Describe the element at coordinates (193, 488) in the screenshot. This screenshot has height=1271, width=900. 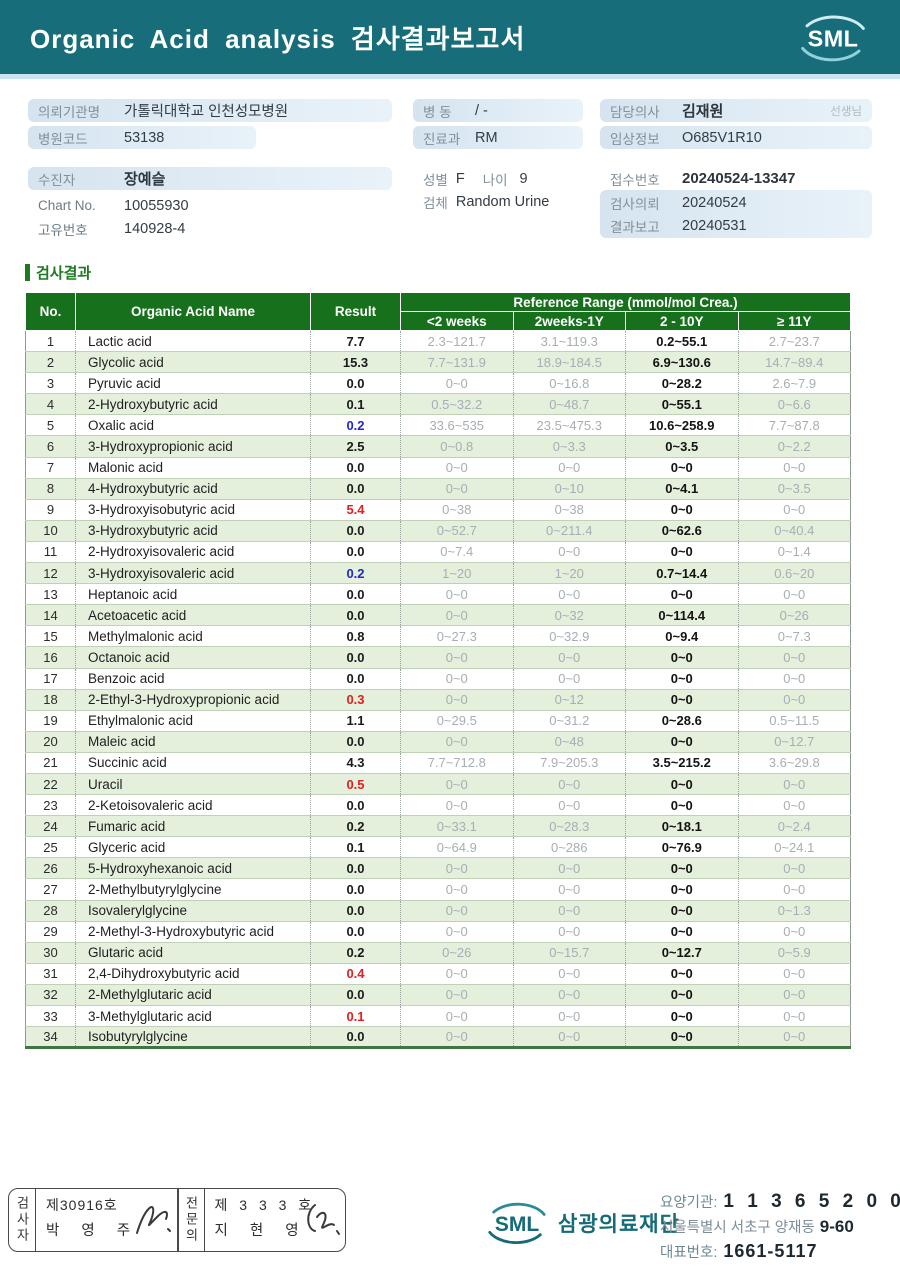
I see `acid-name: 4-Hydroxybutyric acid` at that location.